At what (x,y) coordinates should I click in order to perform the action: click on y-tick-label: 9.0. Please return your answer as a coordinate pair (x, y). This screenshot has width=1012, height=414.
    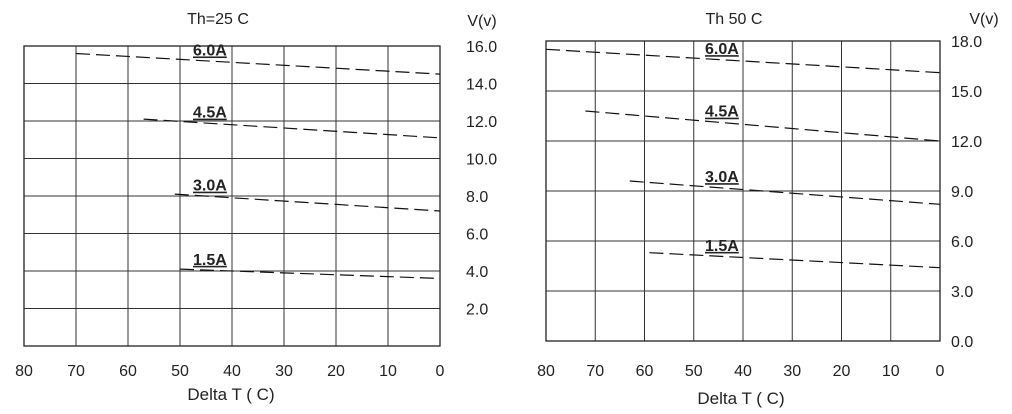
    Looking at the image, I should click on (962, 192).